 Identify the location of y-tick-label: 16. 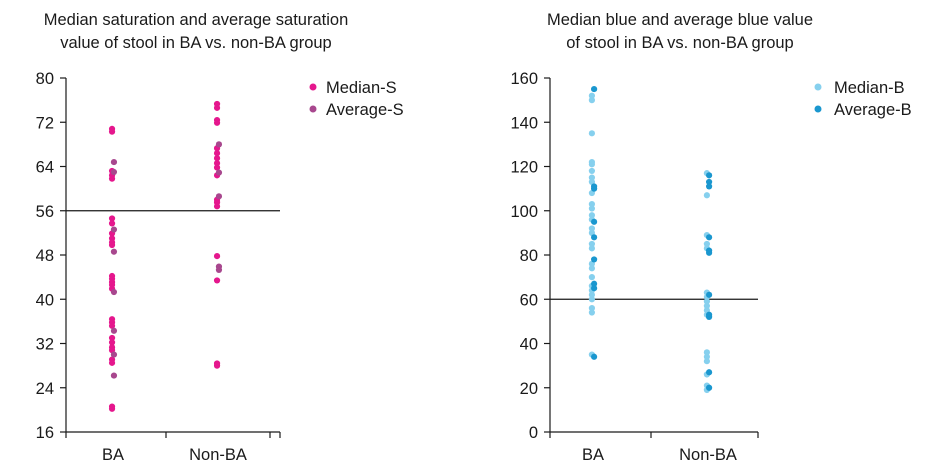
(45, 433).